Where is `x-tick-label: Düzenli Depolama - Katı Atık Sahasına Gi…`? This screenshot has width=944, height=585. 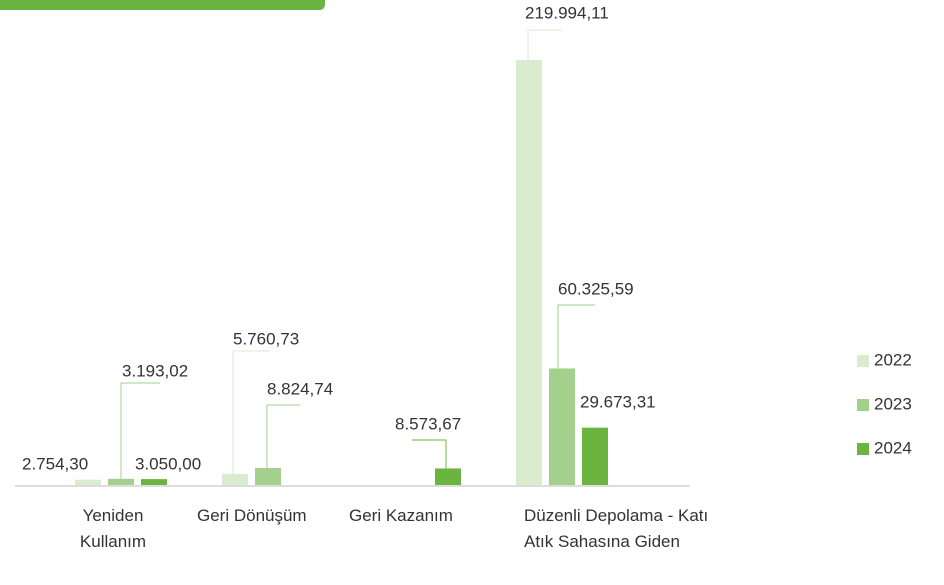 x-tick-label: Düzenli Depolama - Katı Atık Sahasına Gi… is located at coordinates (616, 528).